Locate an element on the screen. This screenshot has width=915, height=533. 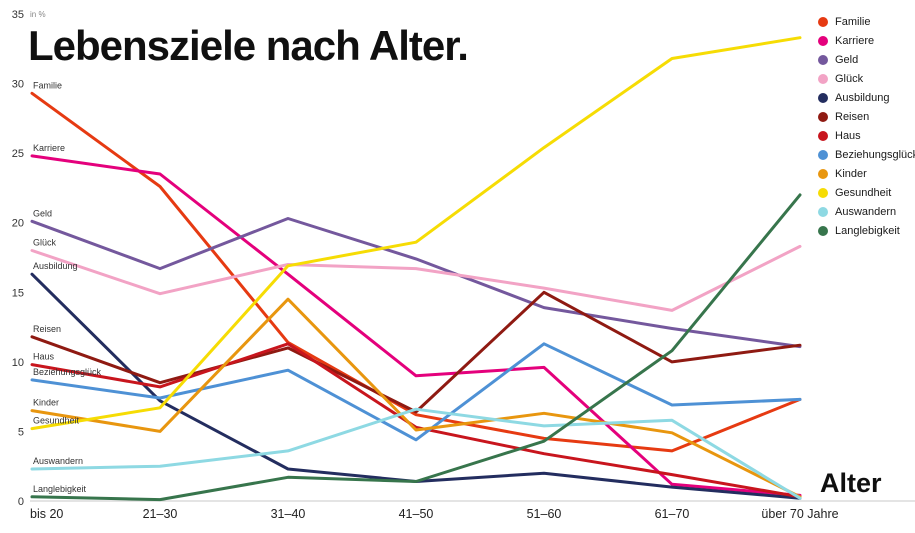
legend-item-glck: Glück is located at coordinates (866, 78).